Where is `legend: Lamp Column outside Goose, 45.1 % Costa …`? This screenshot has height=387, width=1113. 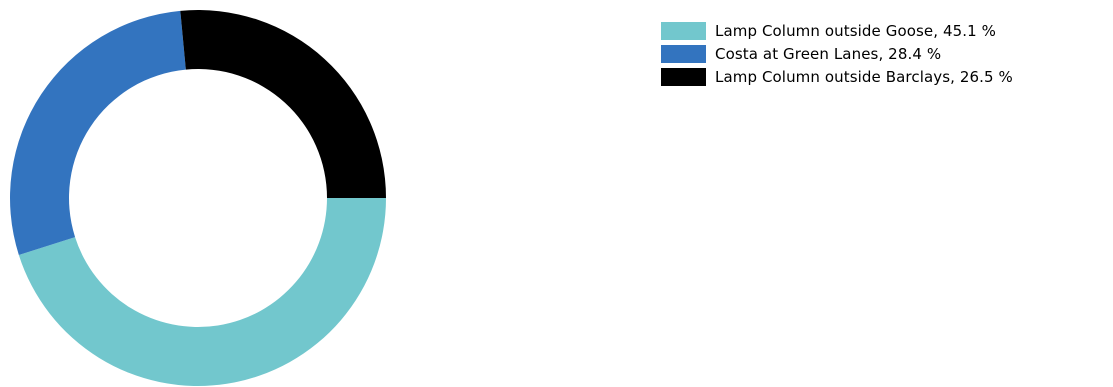
legend: Lamp Column outside Goose, 45.1 % Costa … is located at coordinates (837, 56).